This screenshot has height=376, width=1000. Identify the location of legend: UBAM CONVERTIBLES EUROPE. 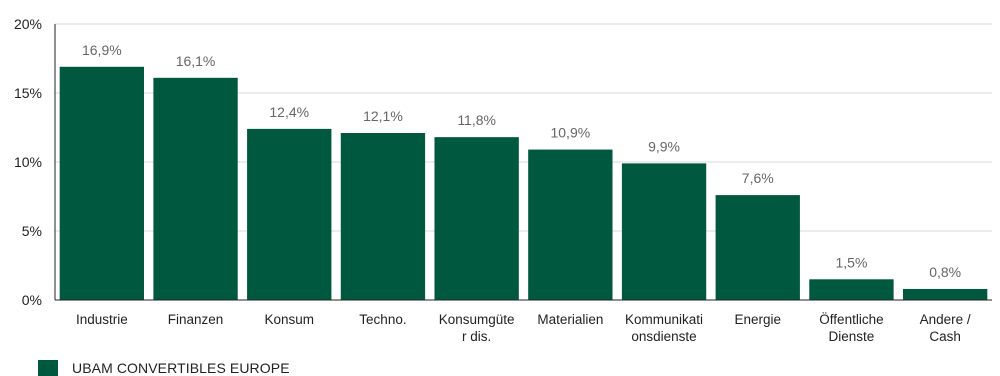
(164, 368).